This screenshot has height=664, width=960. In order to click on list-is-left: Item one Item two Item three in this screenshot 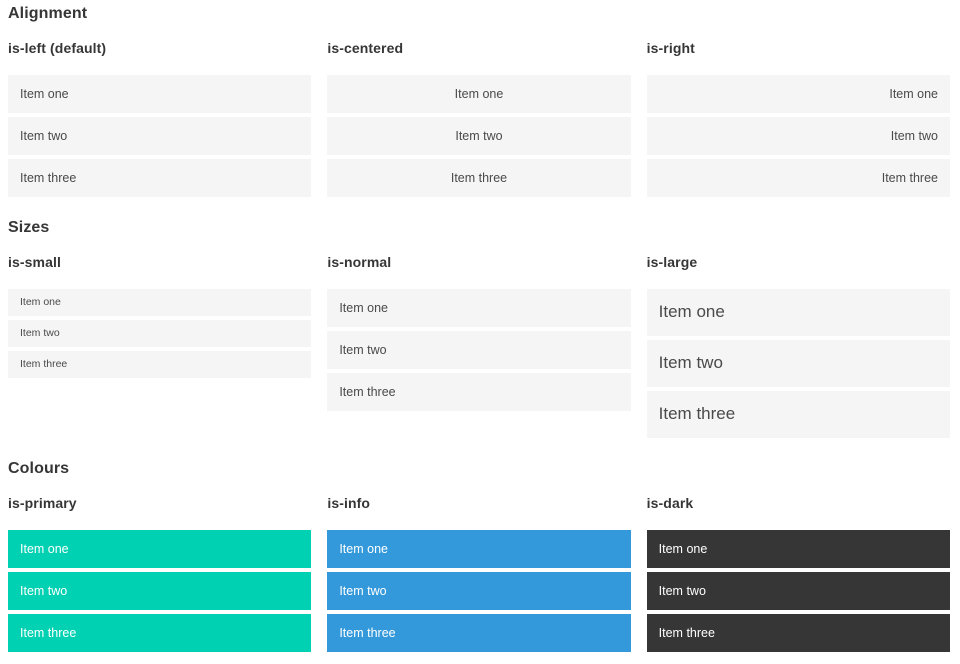, I will do `click(160, 136)`.